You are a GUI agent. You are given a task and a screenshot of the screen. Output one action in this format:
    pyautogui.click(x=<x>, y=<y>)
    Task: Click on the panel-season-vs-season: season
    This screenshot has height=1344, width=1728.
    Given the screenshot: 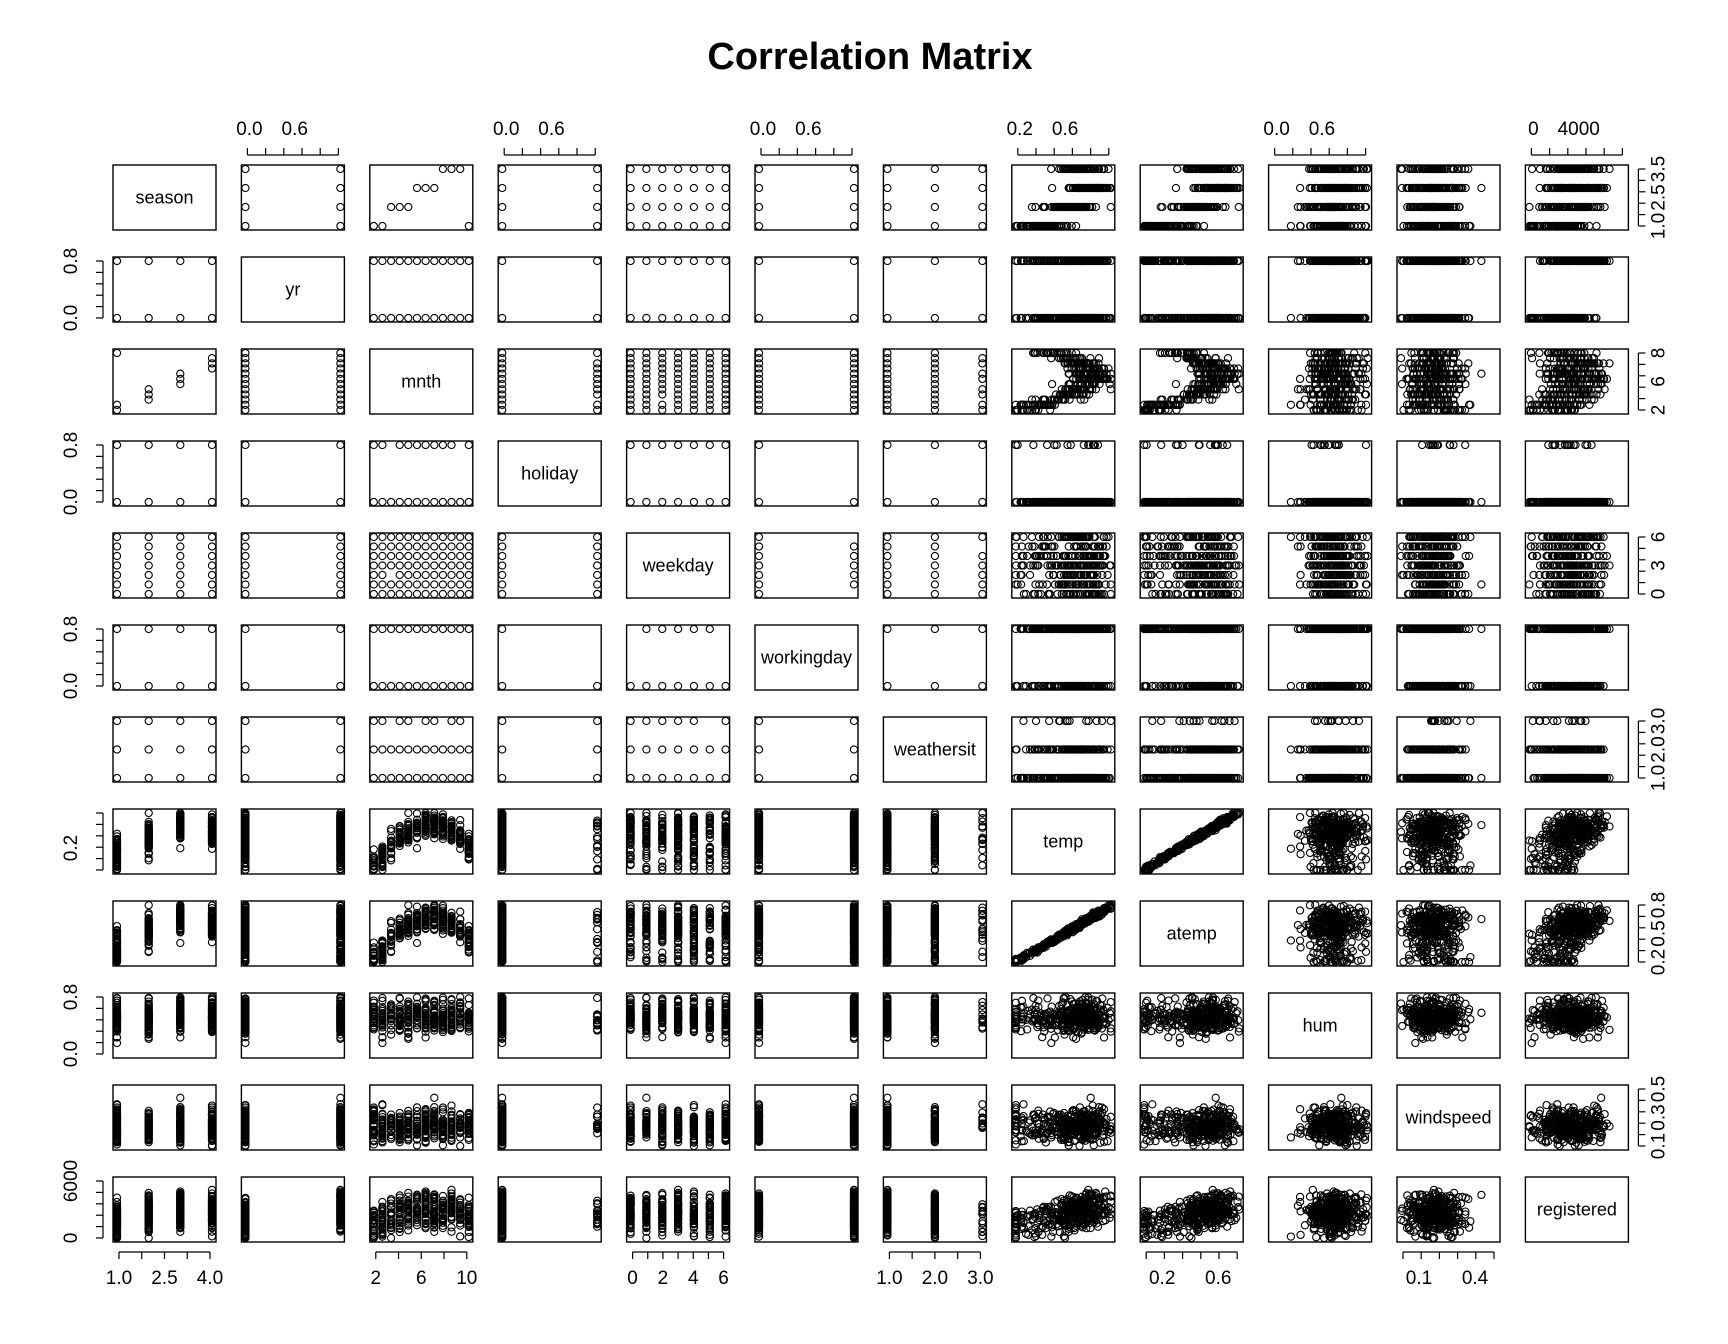 What is the action you would take?
    pyautogui.click(x=164, y=197)
    